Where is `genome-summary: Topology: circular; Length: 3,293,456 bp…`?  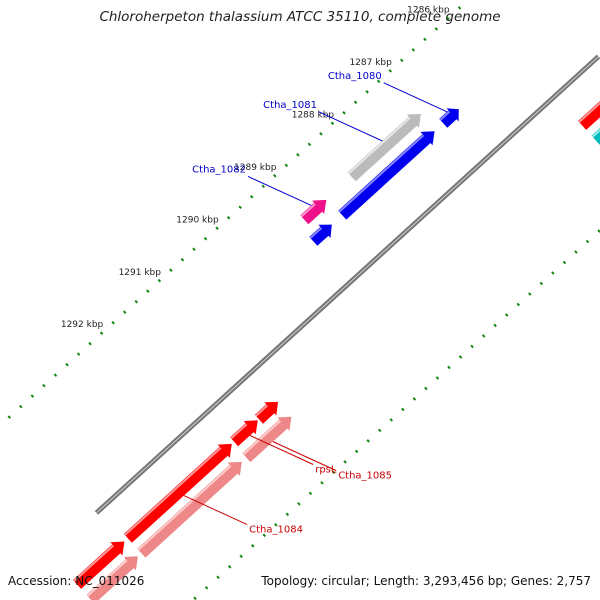
genome-summary: Topology: circular; Length: 3,293,456 bp… is located at coordinates (426, 581).